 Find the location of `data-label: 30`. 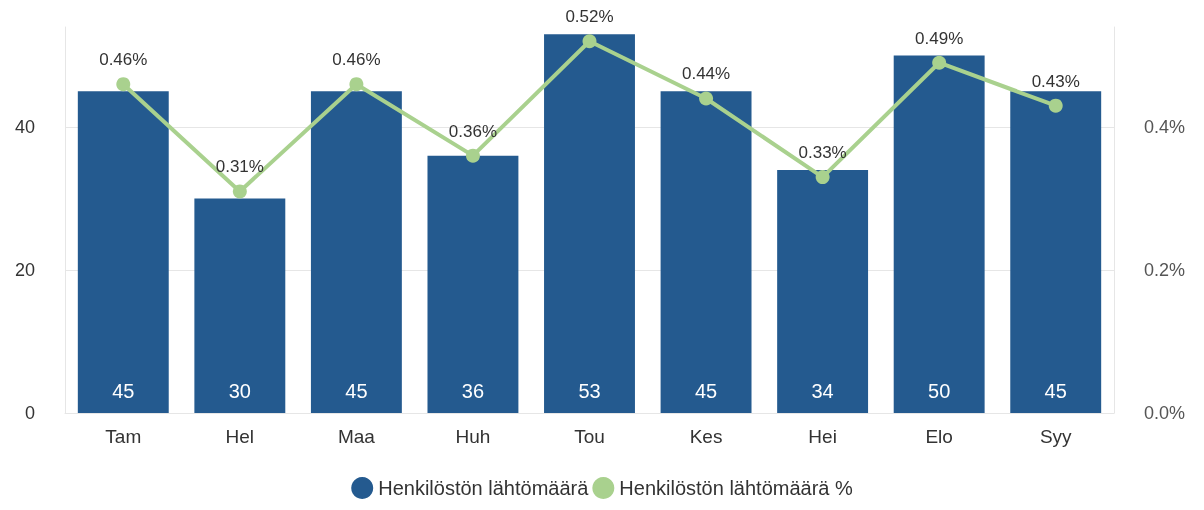

data-label: 30 is located at coordinates (239, 391).